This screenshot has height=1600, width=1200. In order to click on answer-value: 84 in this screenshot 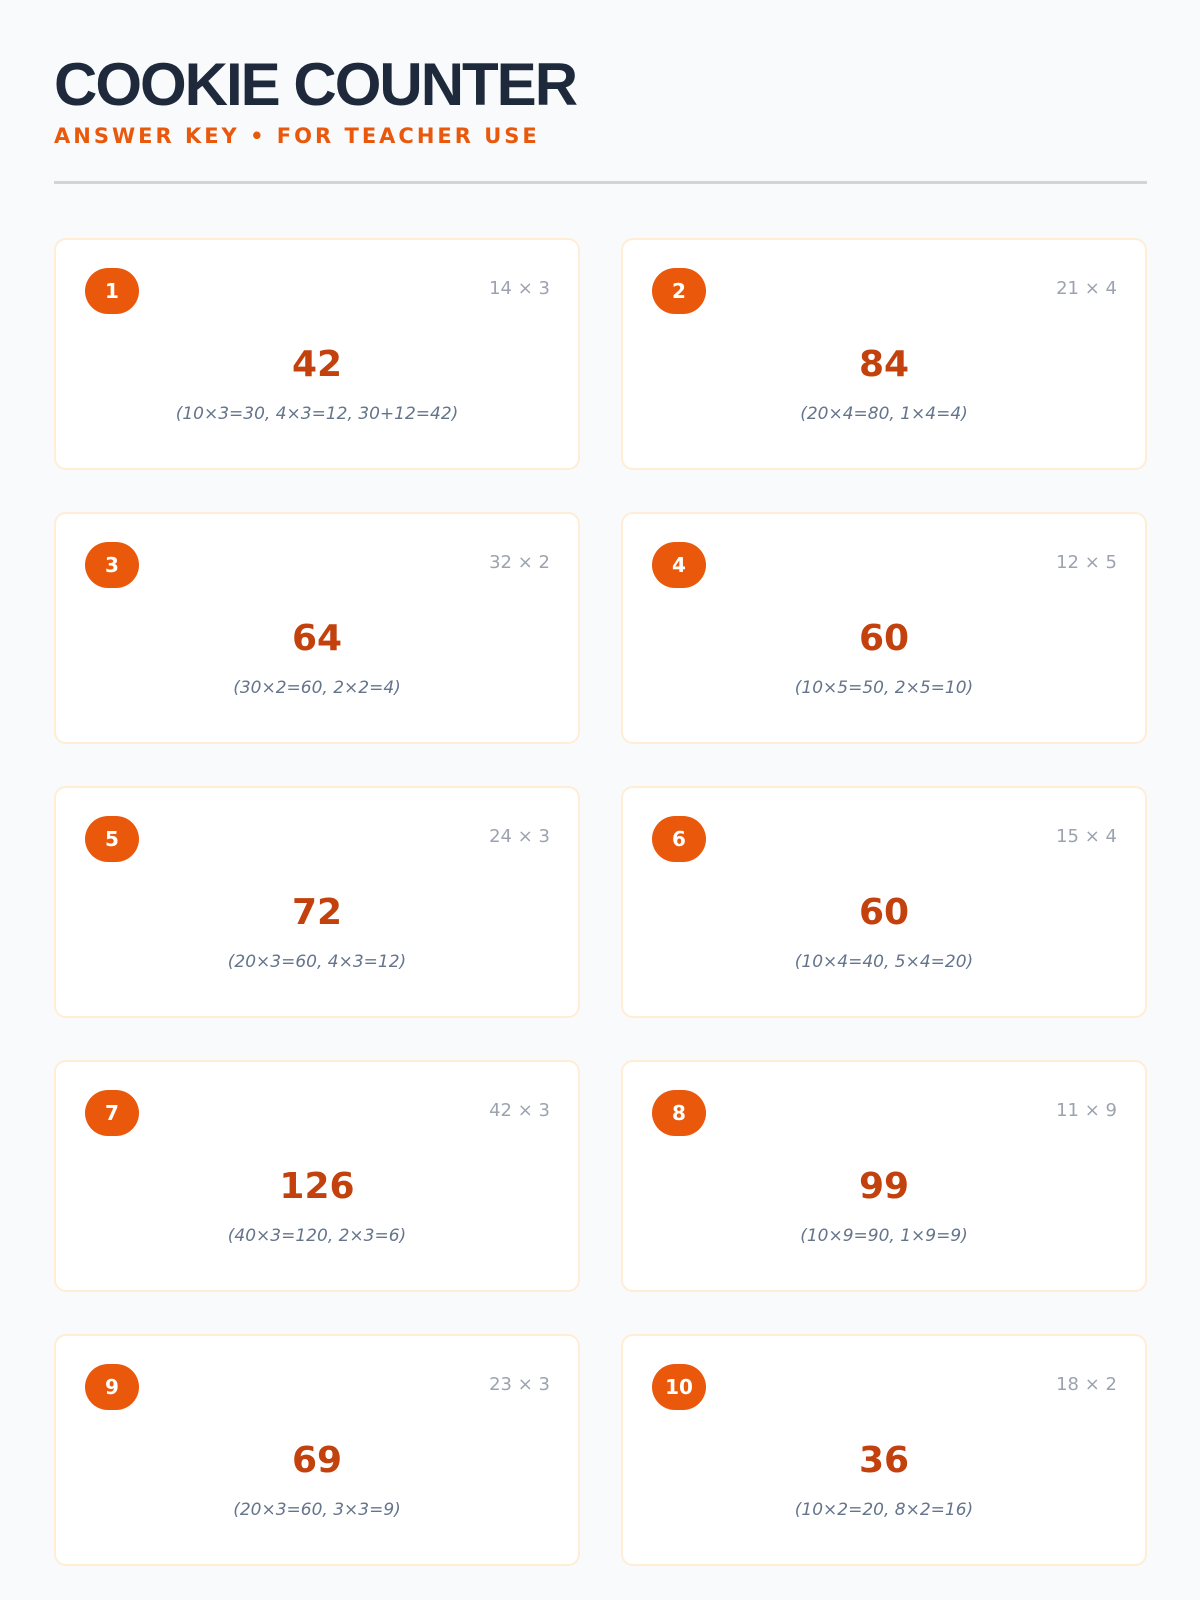, I will do `click(884, 364)`.